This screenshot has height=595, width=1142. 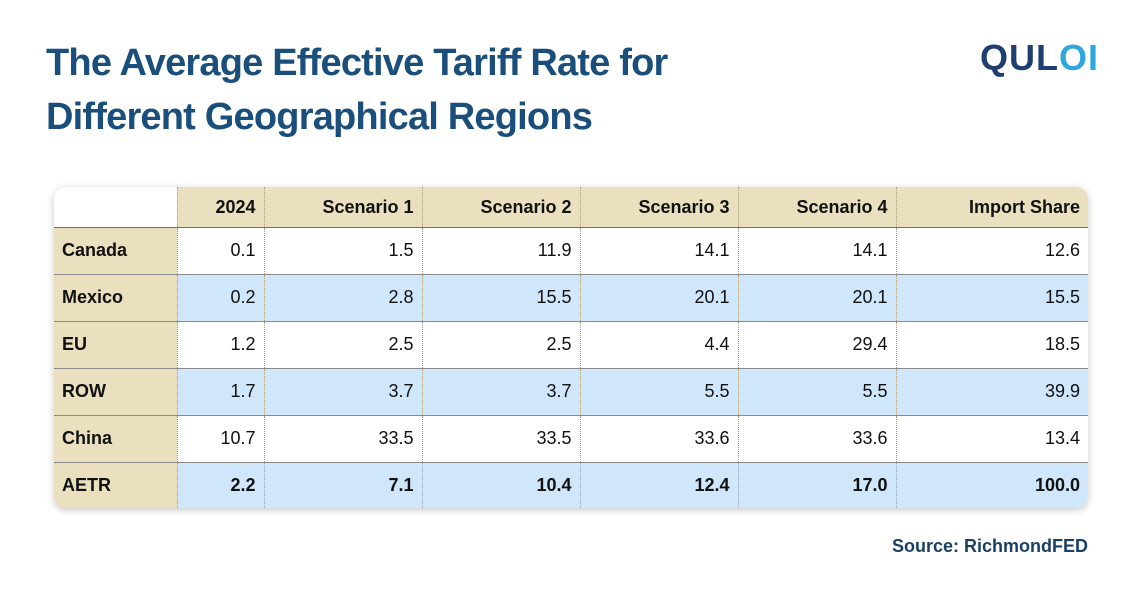 What do you see at coordinates (816, 345) in the screenshot?
I see `table-cell: 29.4` at bounding box center [816, 345].